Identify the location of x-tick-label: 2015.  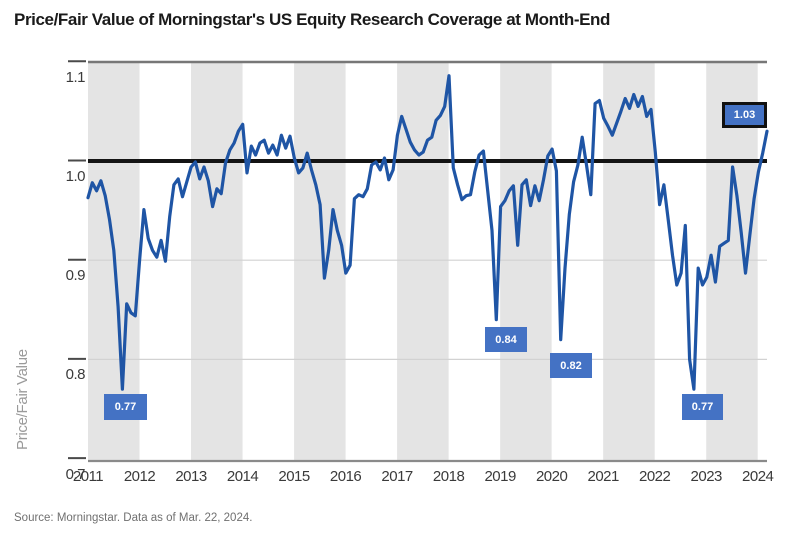
(294, 476).